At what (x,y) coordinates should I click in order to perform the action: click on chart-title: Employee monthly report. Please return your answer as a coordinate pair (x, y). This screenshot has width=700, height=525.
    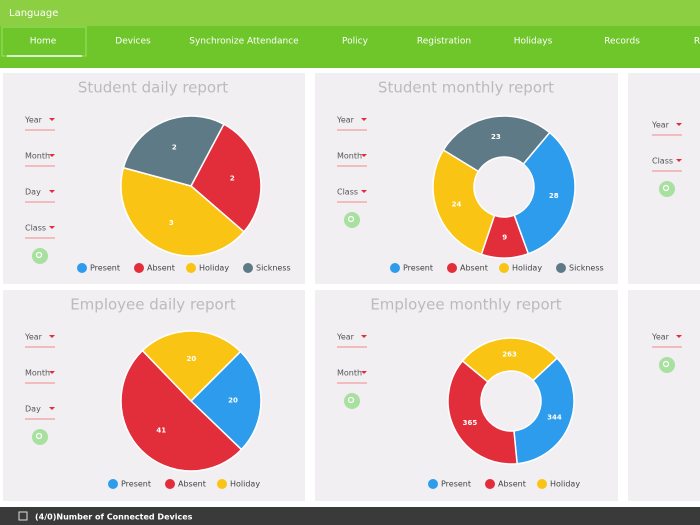
    Looking at the image, I should click on (465, 305).